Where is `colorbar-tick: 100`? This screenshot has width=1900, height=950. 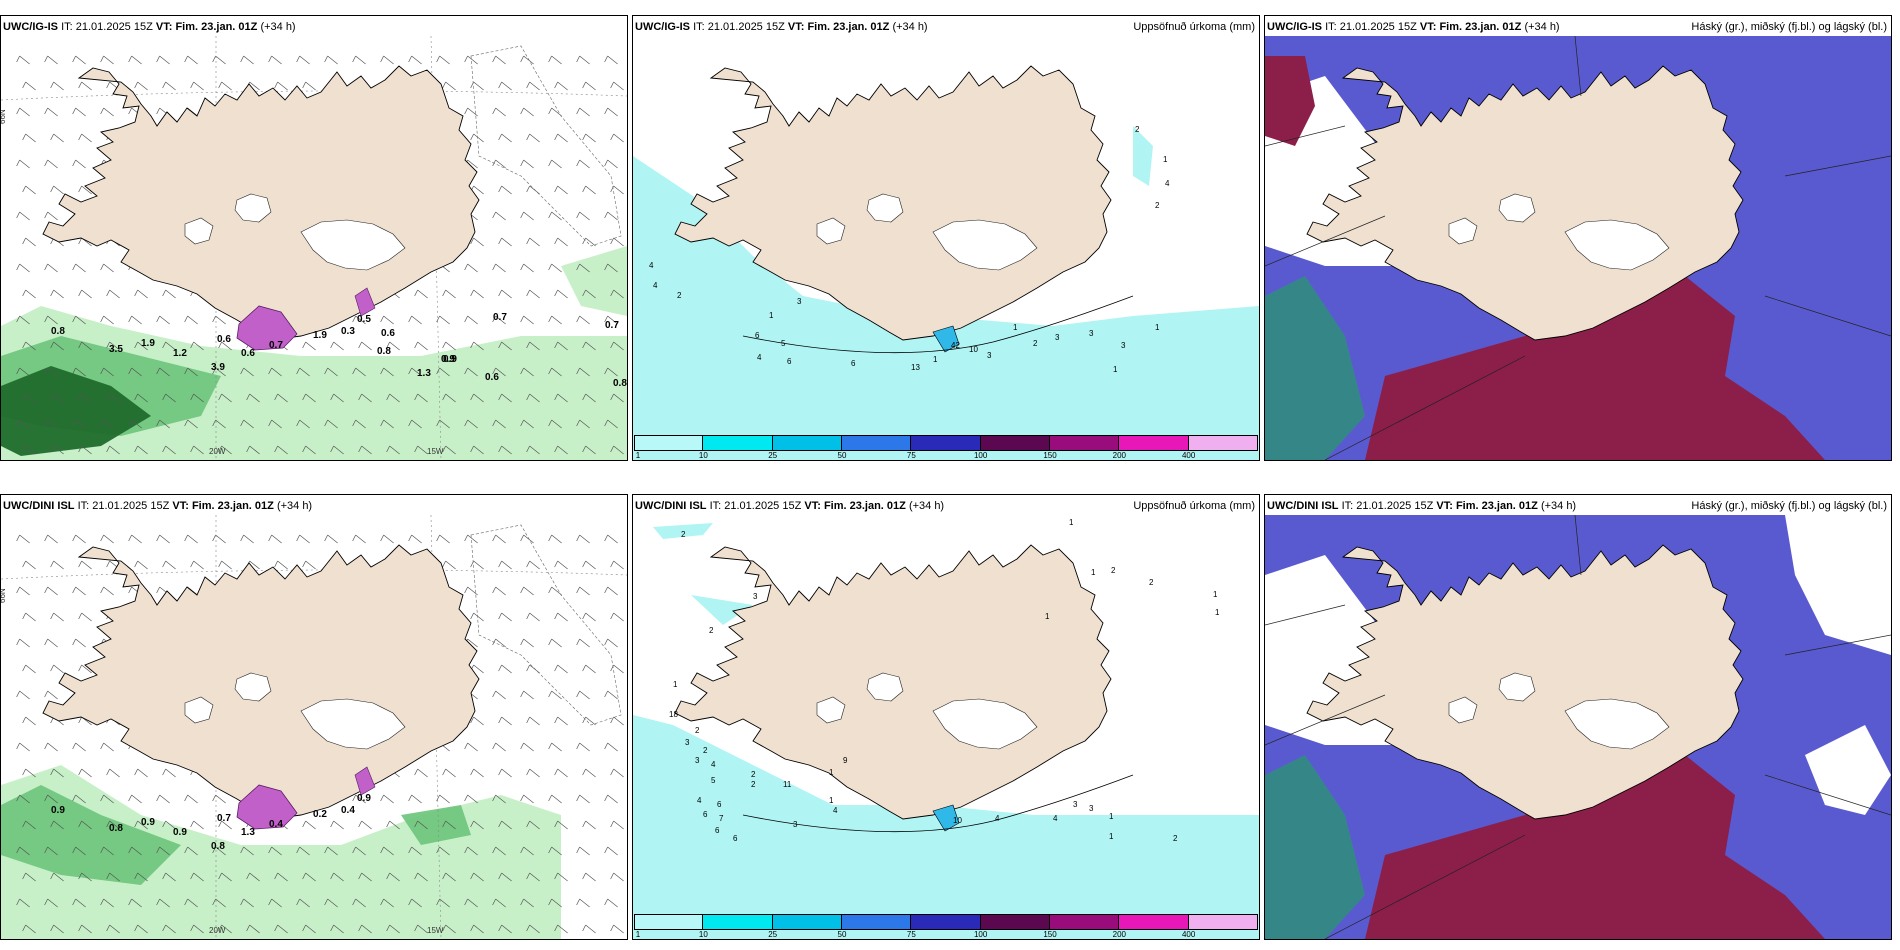
colorbar-tick: 100 is located at coordinates (980, 934).